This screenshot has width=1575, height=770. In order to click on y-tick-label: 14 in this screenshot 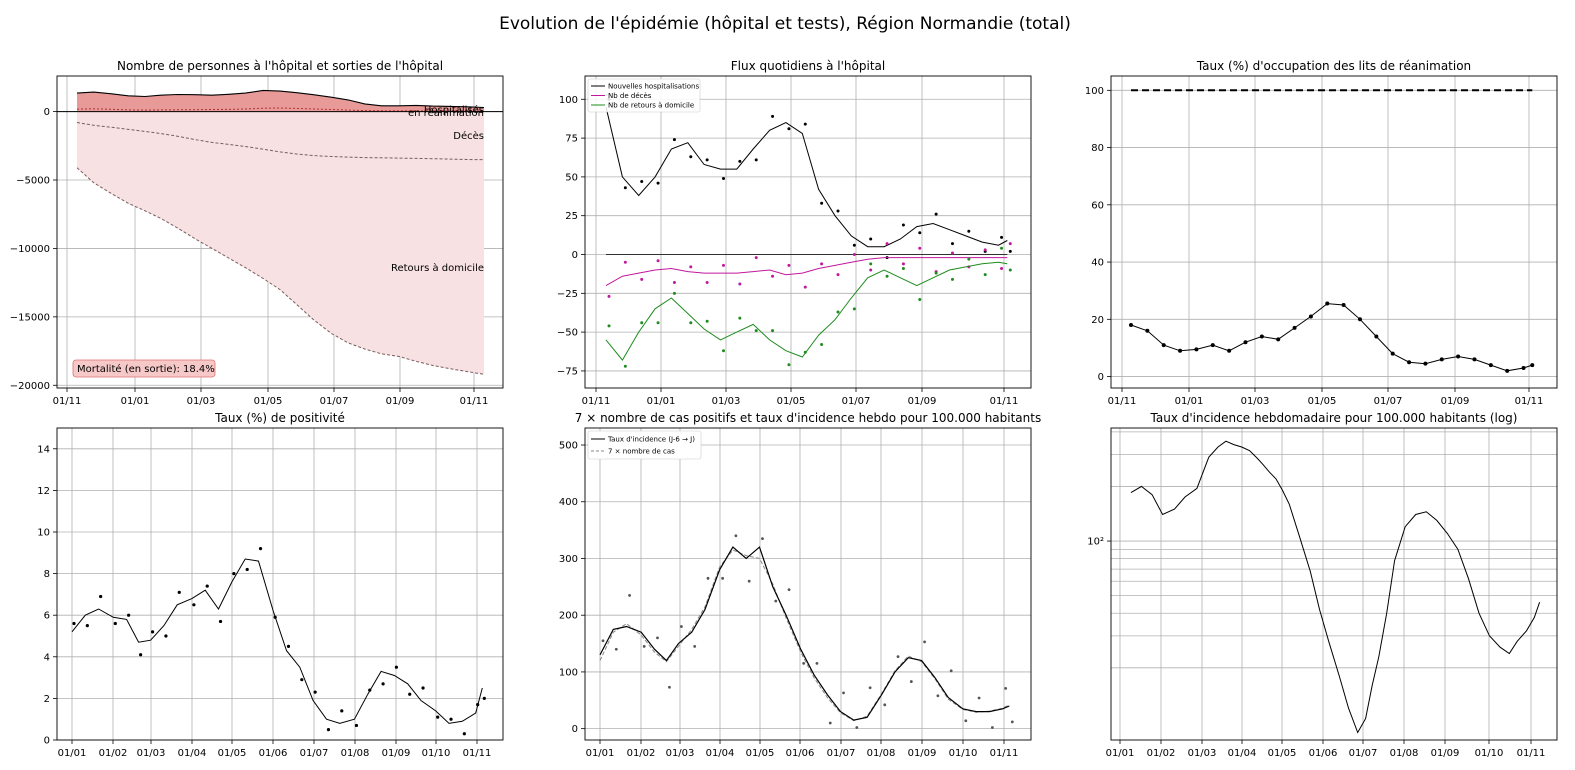, I will do `click(43, 449)`.